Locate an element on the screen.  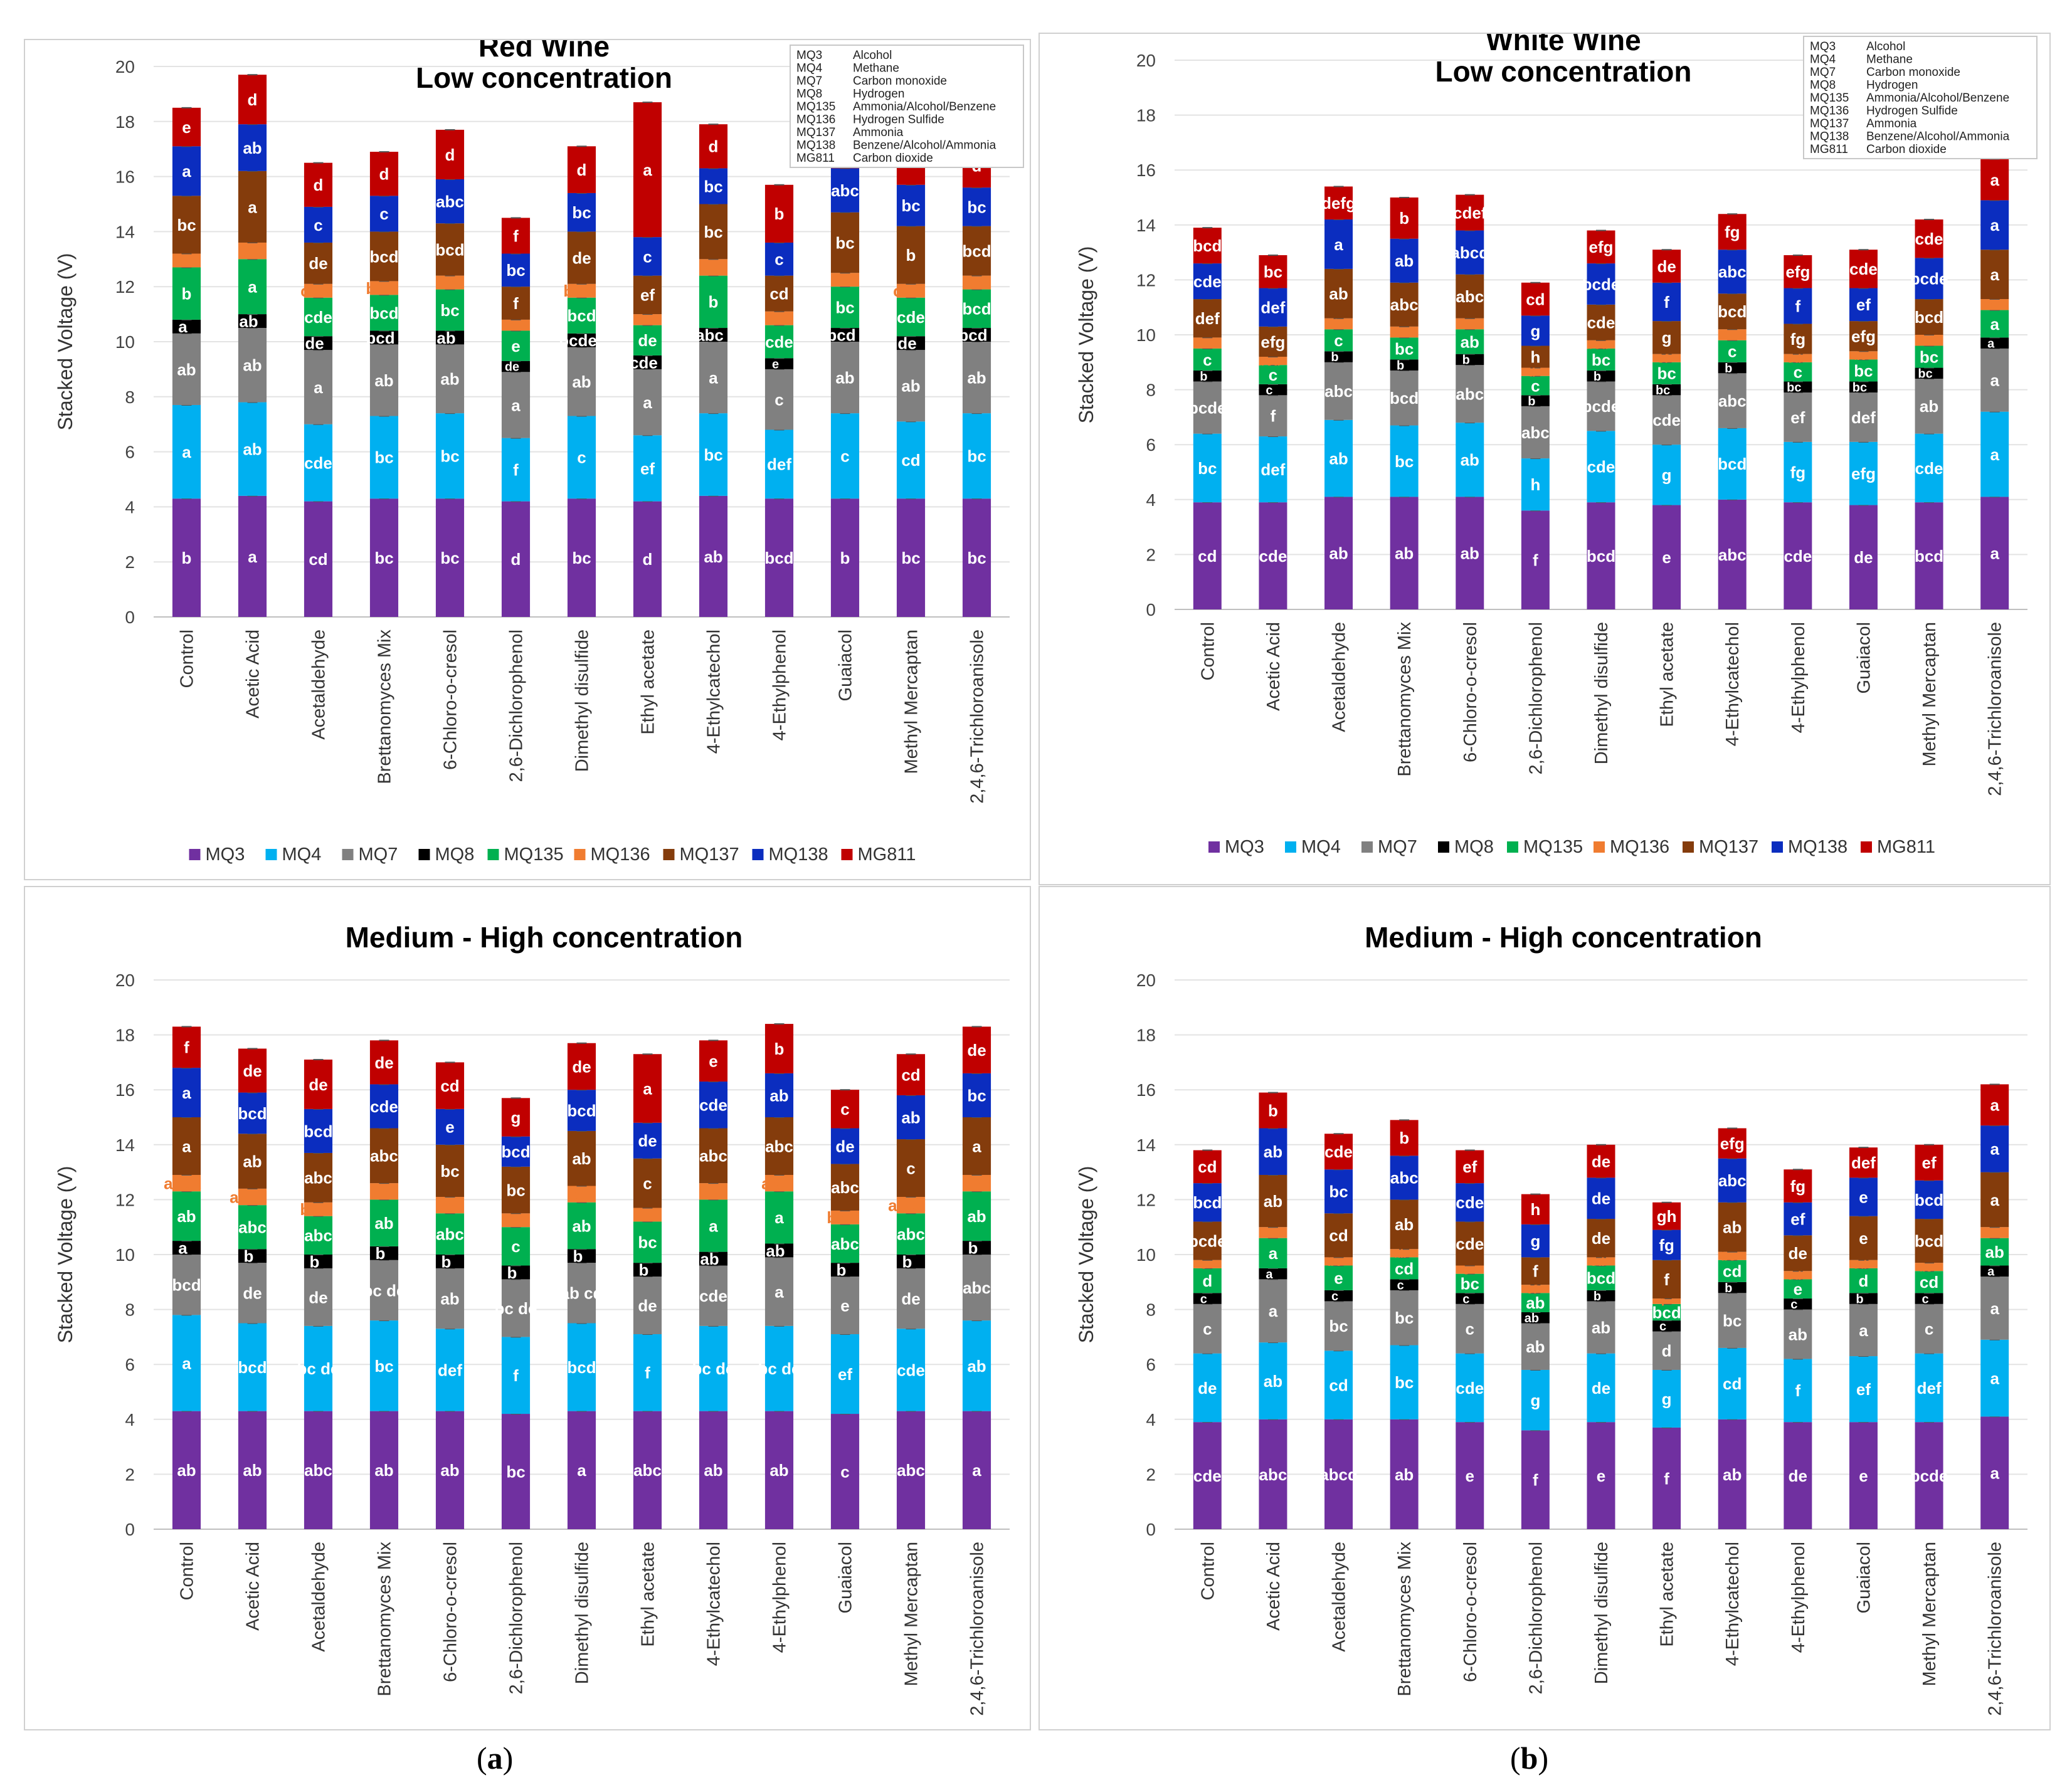
bar-mq3-2-6-dichlorophenol is located at coordinates (516, 559).